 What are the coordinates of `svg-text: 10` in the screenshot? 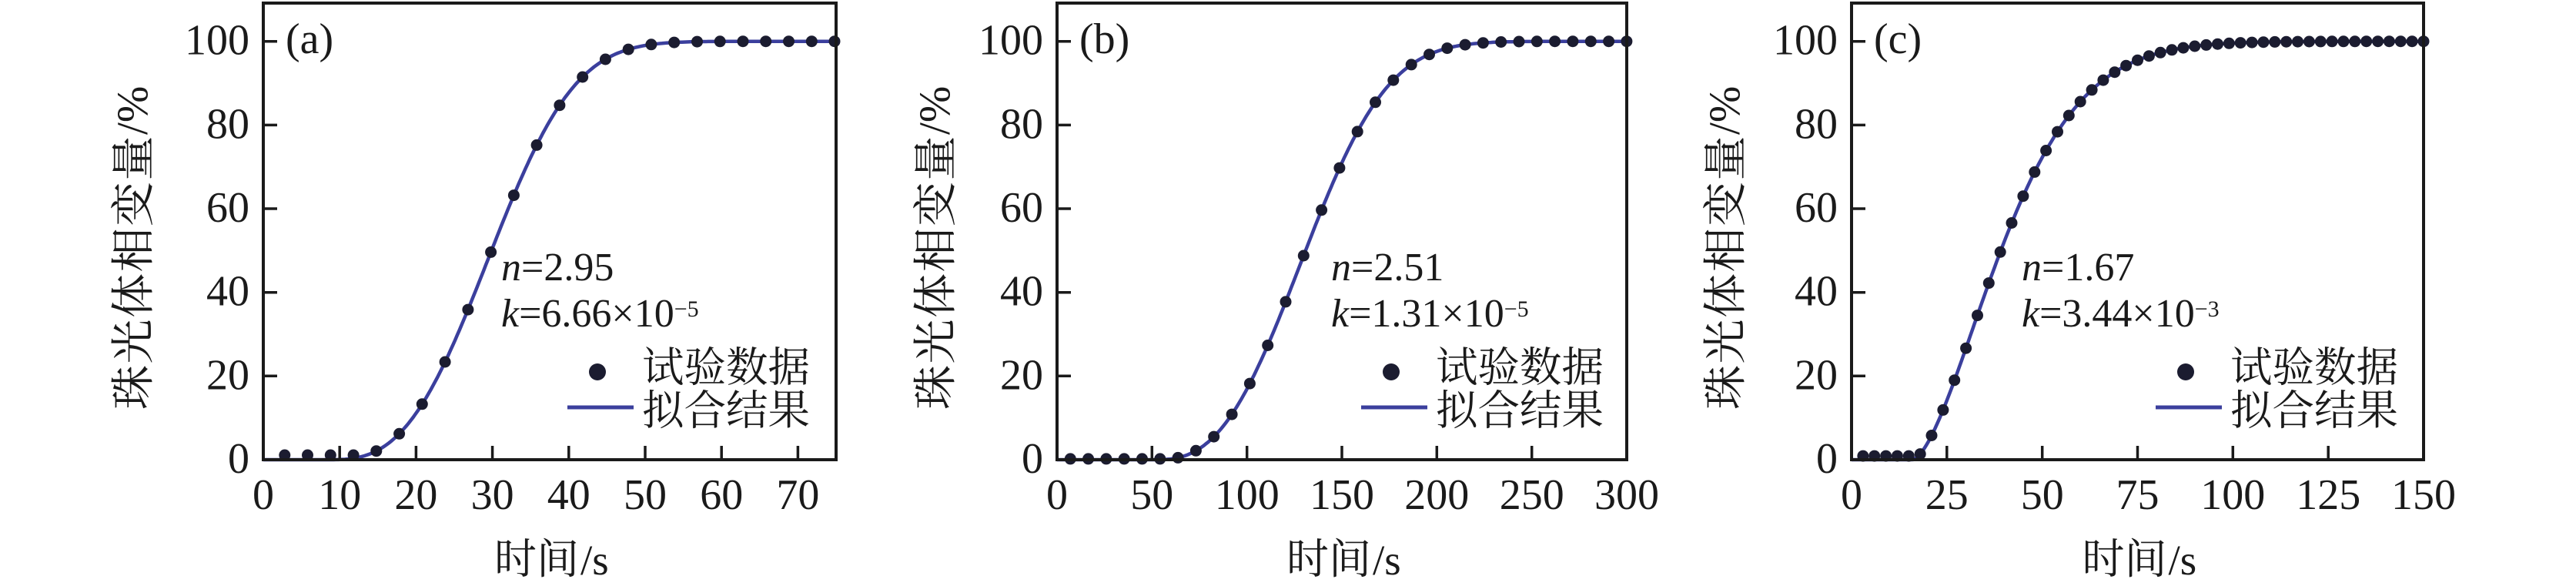 It's located at (340, 495).